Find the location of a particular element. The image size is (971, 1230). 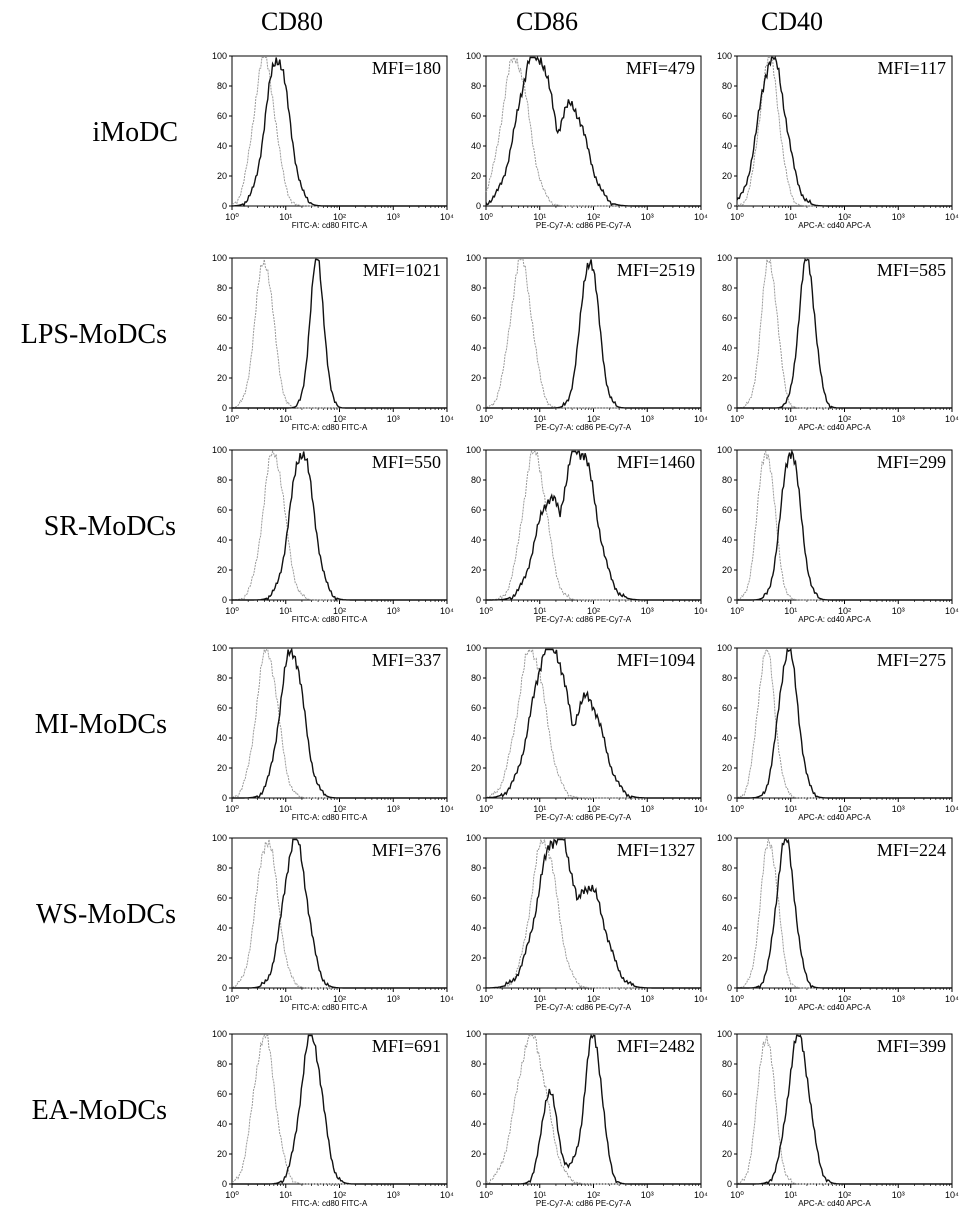

column-header-cd40: CD40 is located at coordinates (792, 21).